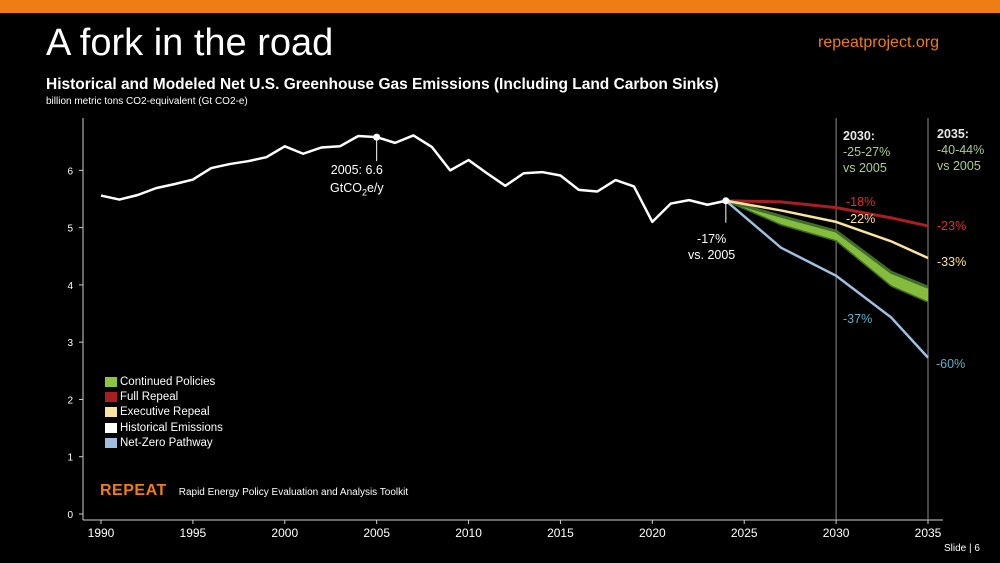  I want to click on site-url: repeatproject.org, so click(878, 42).